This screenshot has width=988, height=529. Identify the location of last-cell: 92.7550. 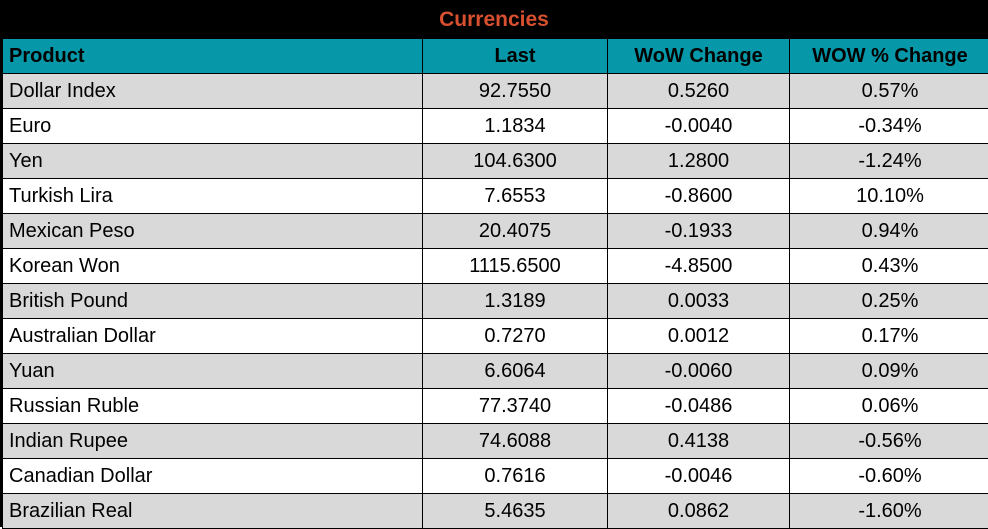
(515, 91).